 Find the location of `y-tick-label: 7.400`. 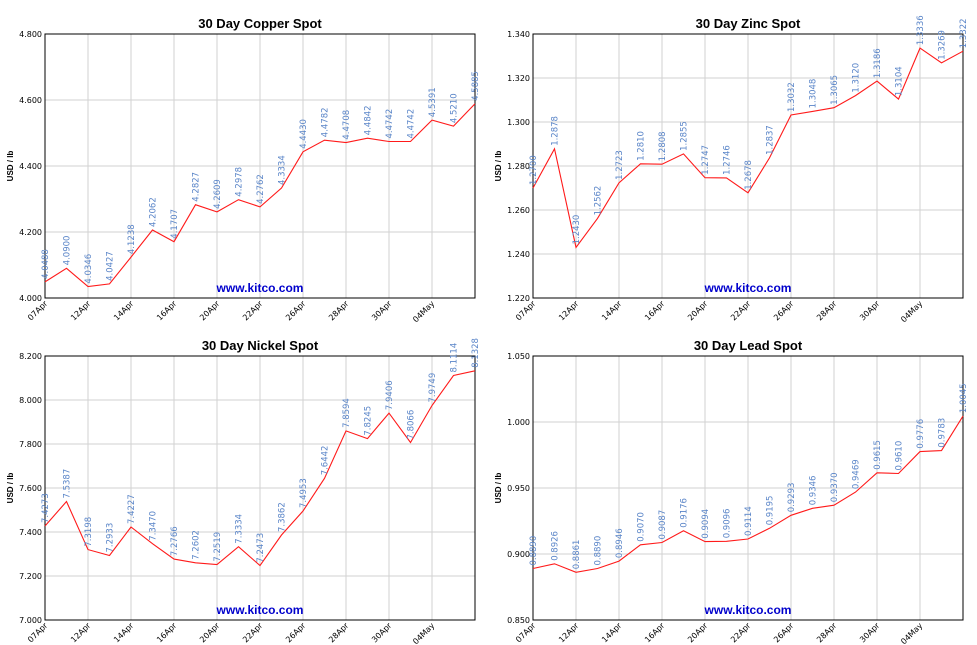

y-tick-label: 7.400 is located at coordinates (30, 532).